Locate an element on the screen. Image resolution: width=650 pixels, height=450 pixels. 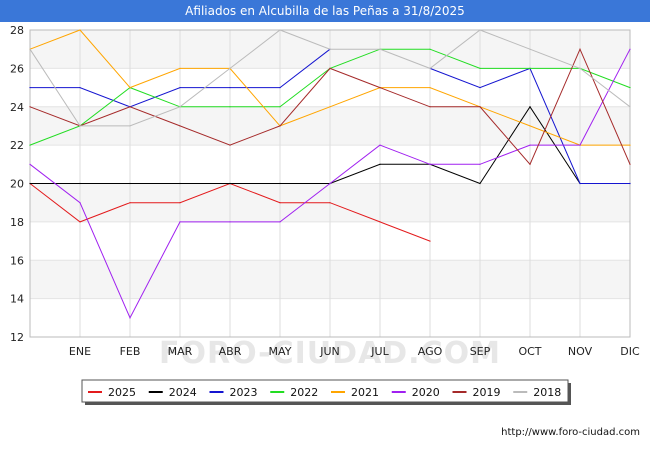
y-tick-labels: 12 14 16 18 20 22 24 26 28 is located at coordinates (17, 184).